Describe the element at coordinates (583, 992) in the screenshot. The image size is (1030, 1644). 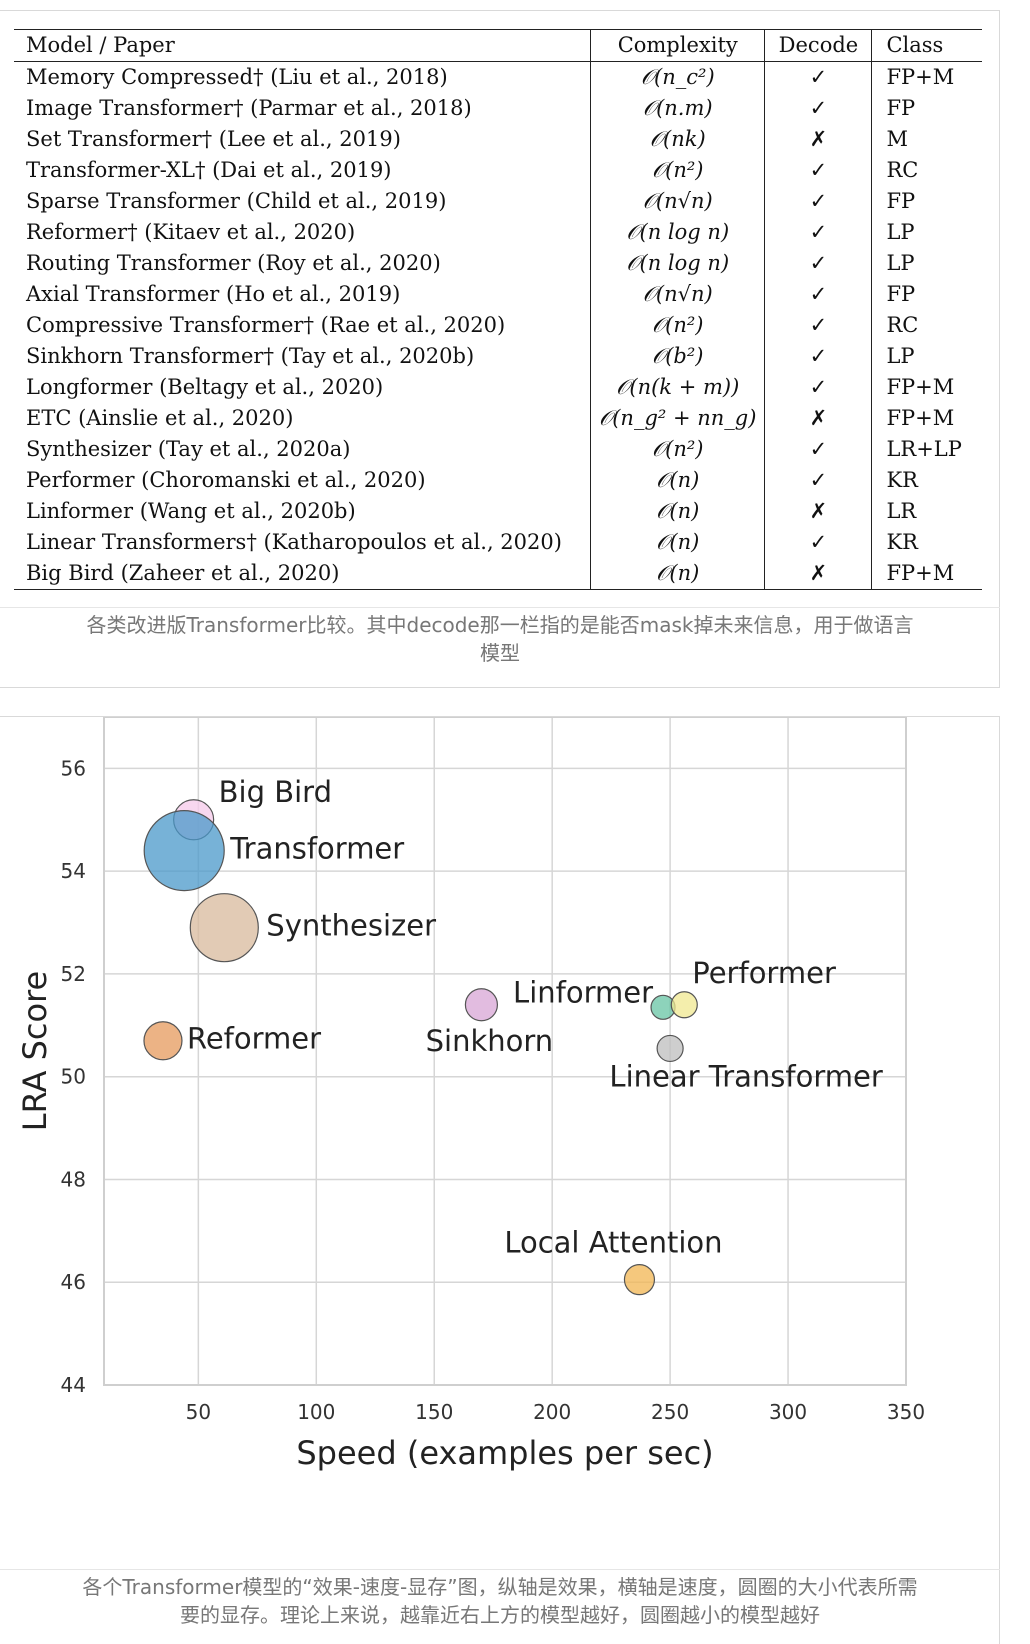
I see `point-label: Linformer` at that location.